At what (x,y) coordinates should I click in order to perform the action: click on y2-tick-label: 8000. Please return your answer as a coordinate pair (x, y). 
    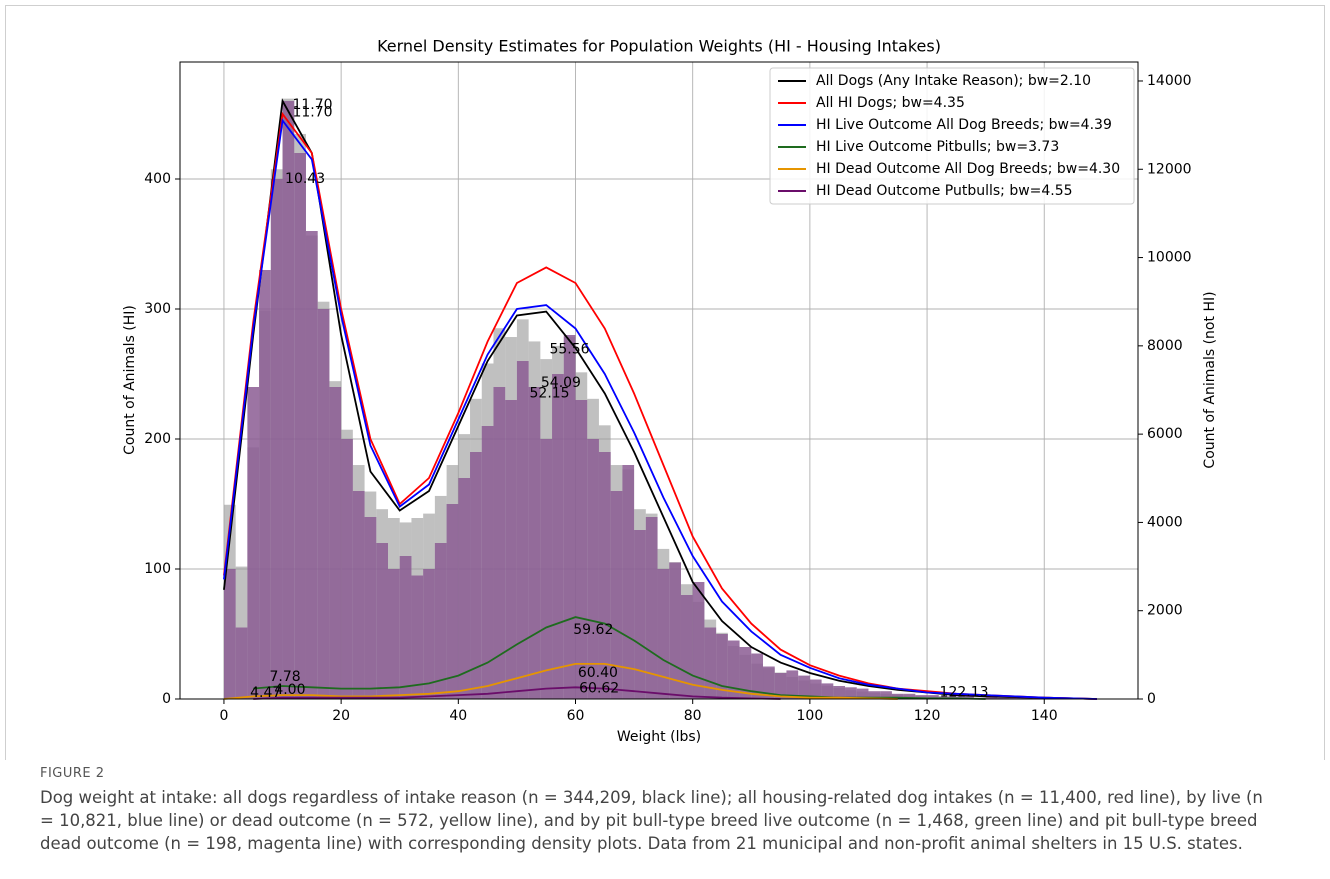
    Looking at the image, I should click on (1165, 346).